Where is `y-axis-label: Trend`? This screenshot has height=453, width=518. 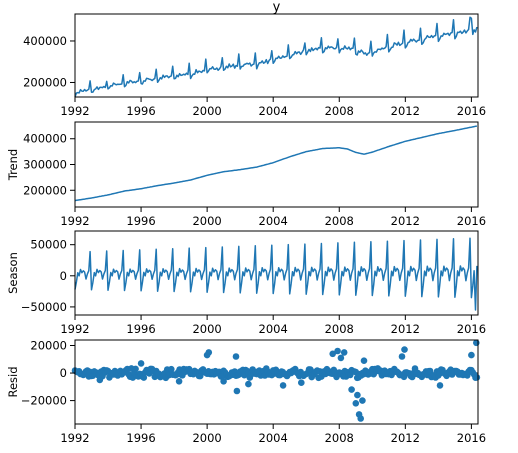
y-axis-label: Trend is located at coordinates (13, 165).